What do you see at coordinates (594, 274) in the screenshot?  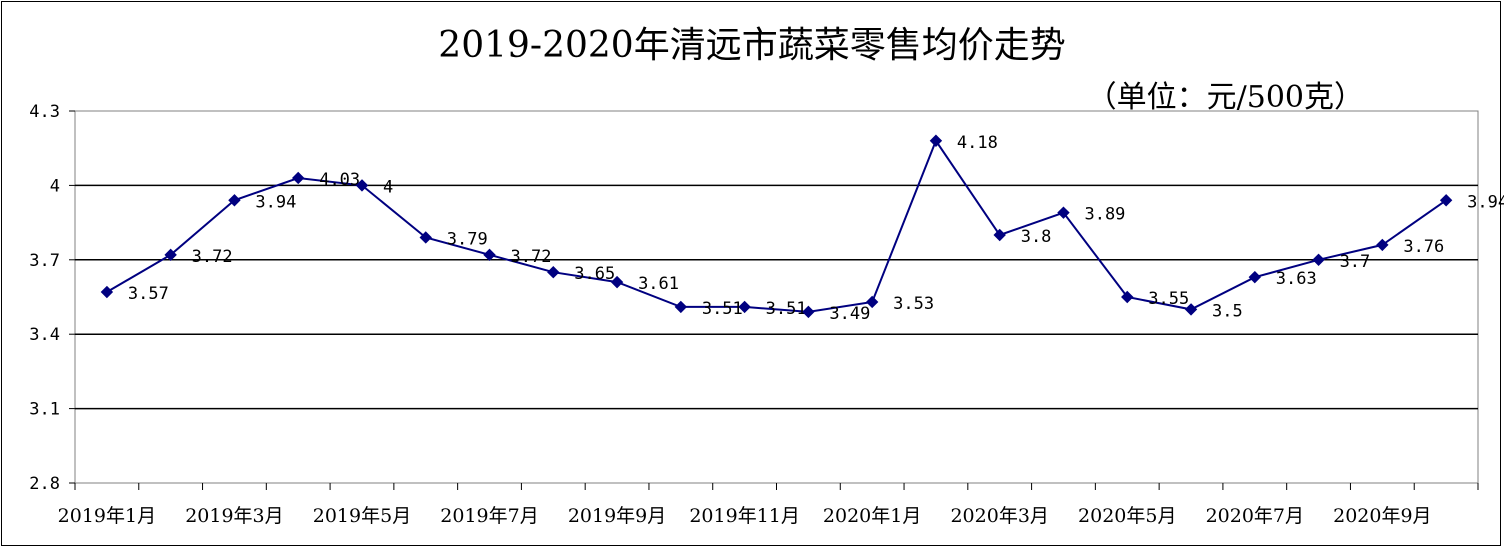 I see `data-label: 3.65` at bounding box center [594, 274].